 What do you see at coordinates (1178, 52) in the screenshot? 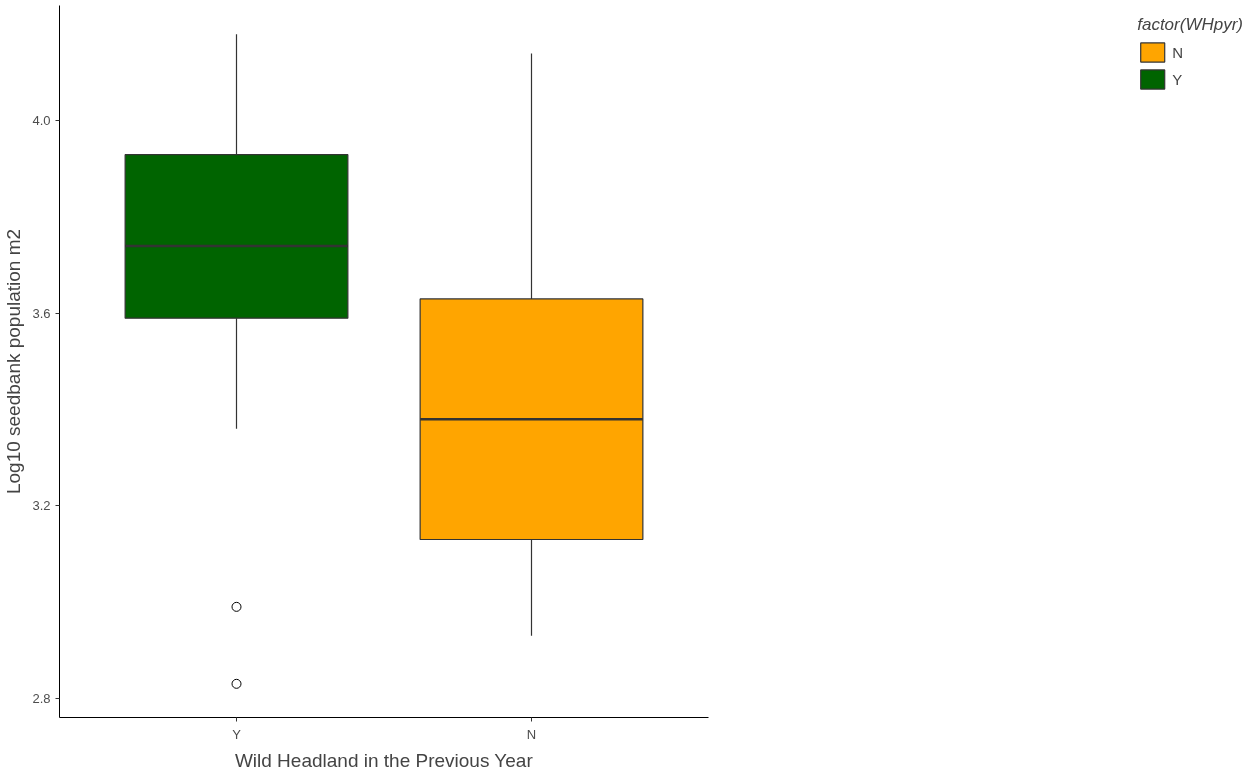
I see `legend-label: N` at bounding box center [1178, 52].